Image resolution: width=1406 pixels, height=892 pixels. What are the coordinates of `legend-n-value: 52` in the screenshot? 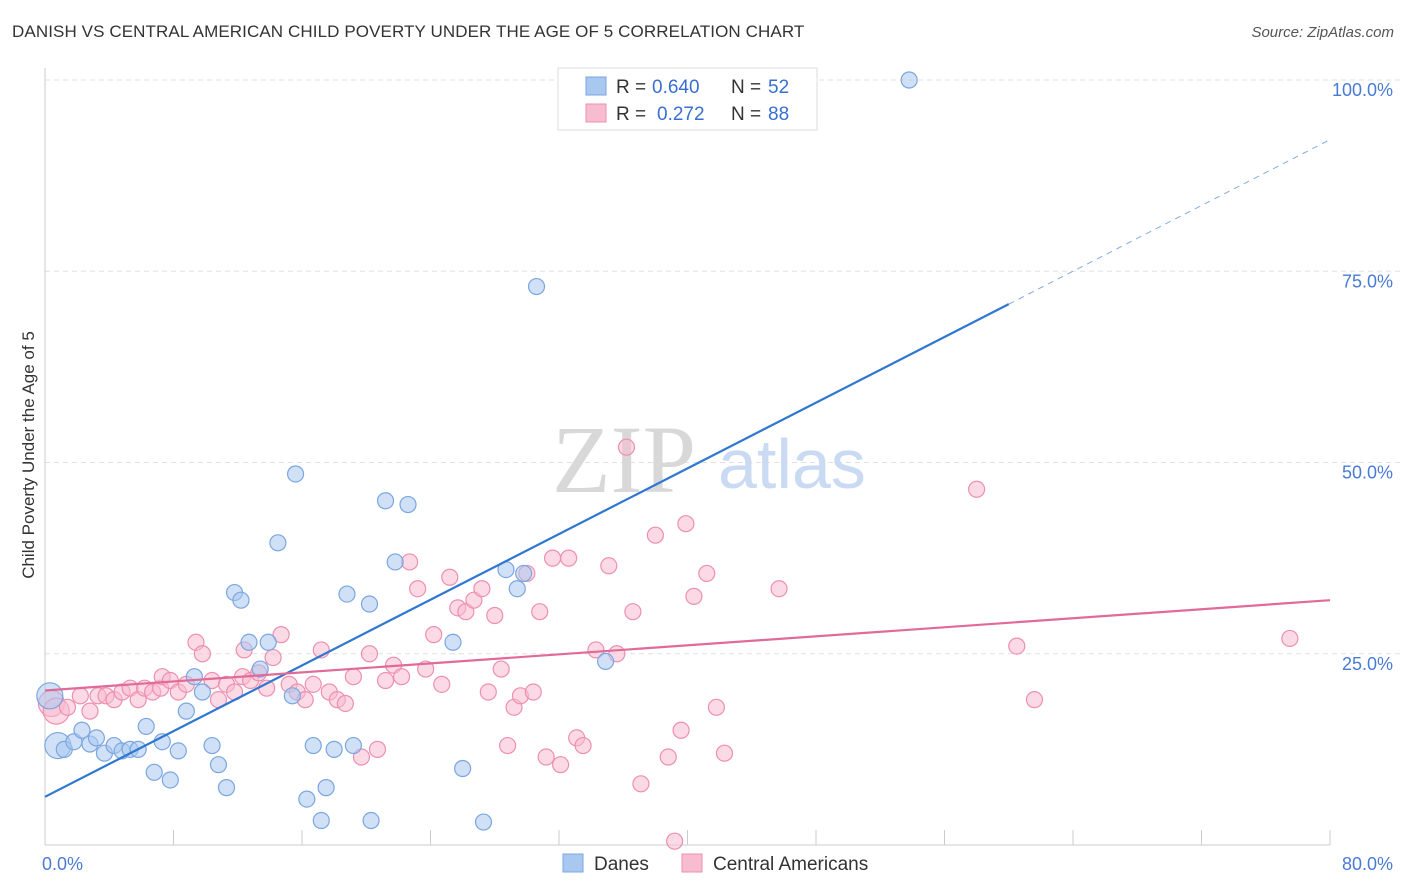 It's located at (778, 87).